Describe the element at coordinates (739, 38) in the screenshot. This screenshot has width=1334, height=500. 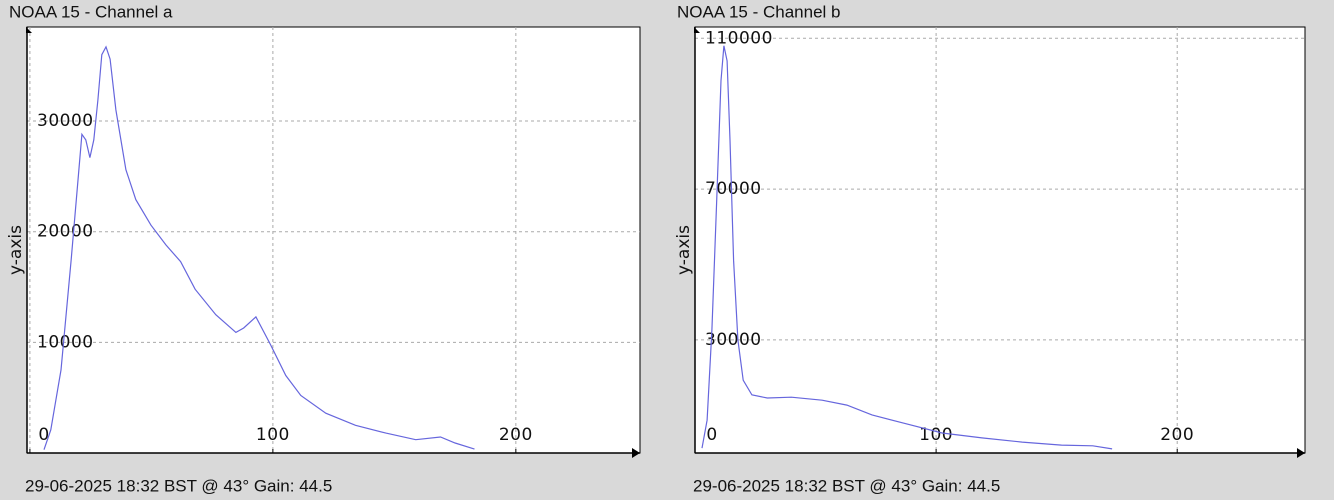
I see `y-tick-label: 110000` at that location.